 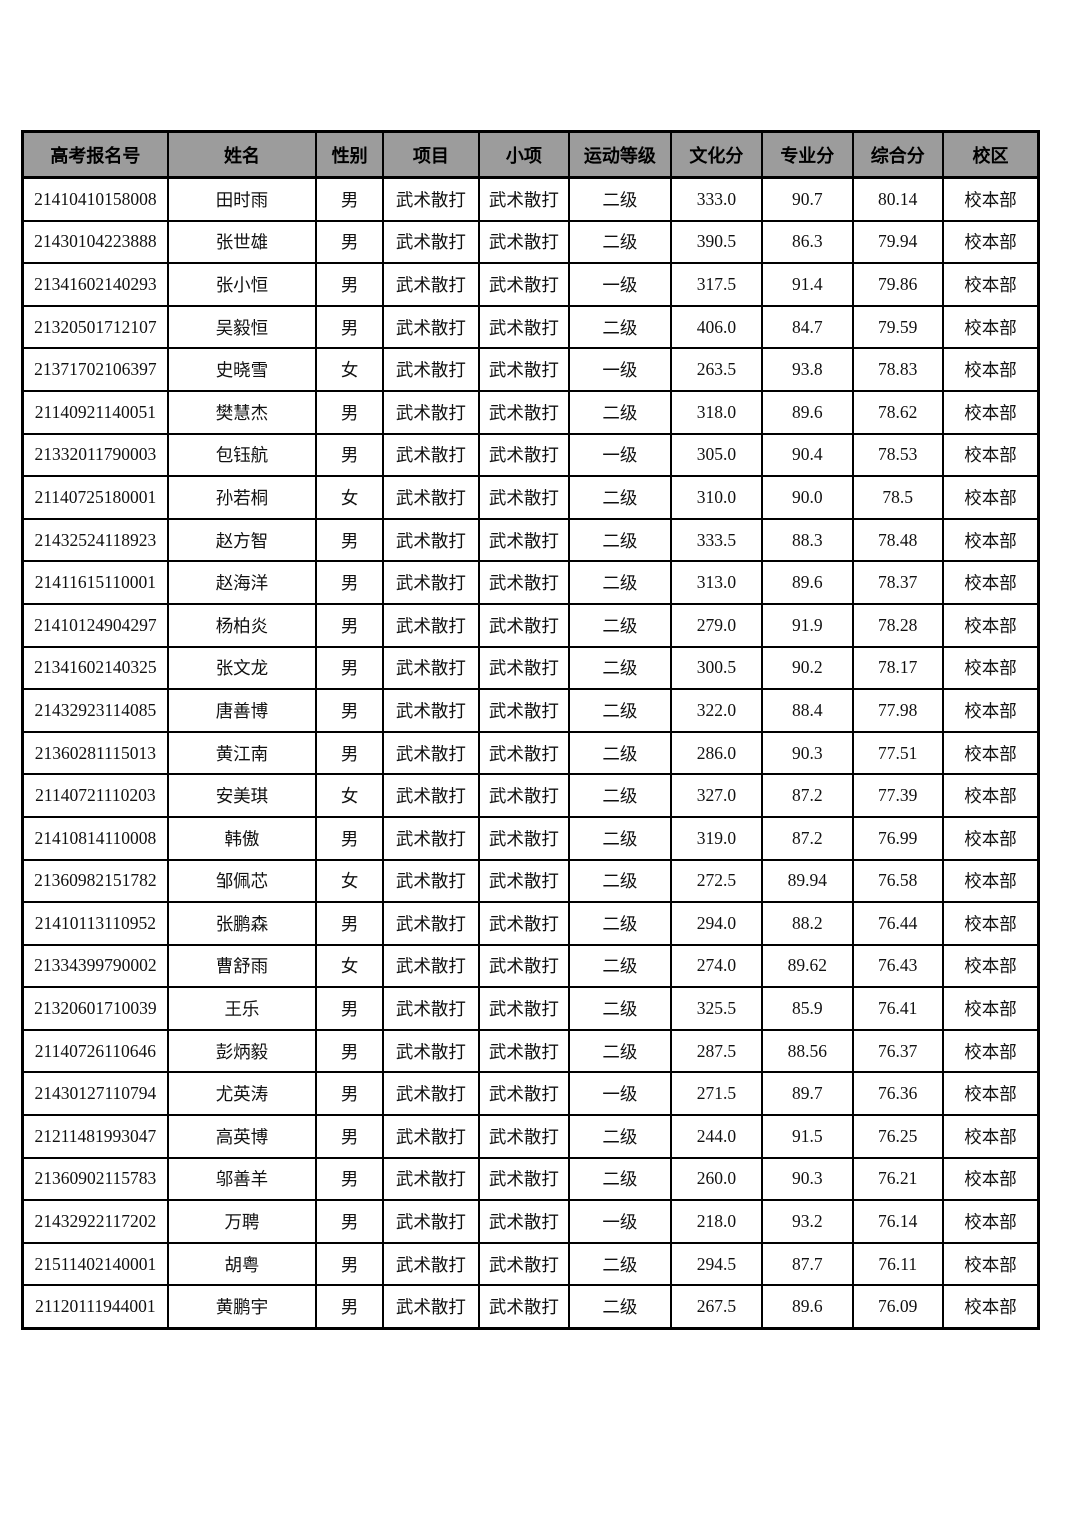 I want to click on table-cell: 胡粤, so click(x=242, y=1264).